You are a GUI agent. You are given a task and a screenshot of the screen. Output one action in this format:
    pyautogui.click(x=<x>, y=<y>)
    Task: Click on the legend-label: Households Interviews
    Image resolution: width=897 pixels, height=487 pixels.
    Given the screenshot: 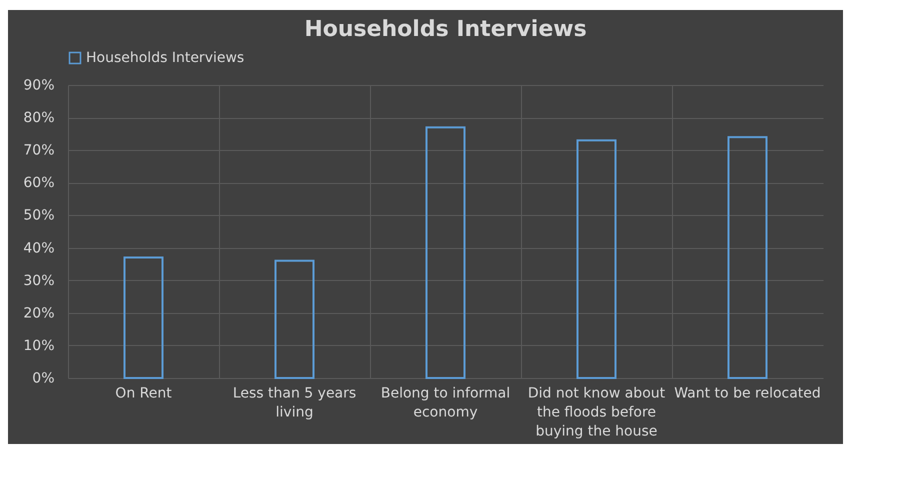 What is the action you would take?
    pyautogui.click(x=165, y=58)
    